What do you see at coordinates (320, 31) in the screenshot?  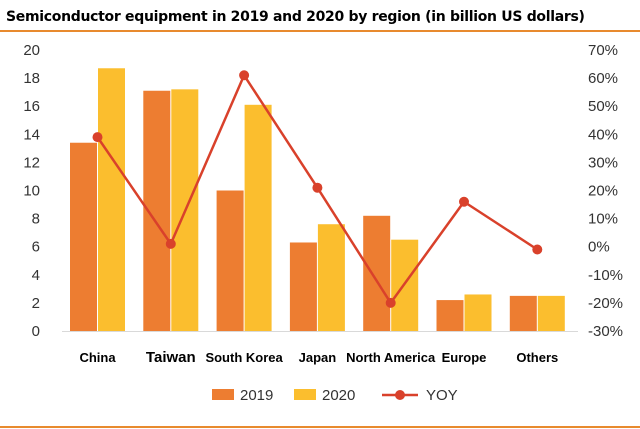 I see `title-divider` at bounding box center [320, 31].